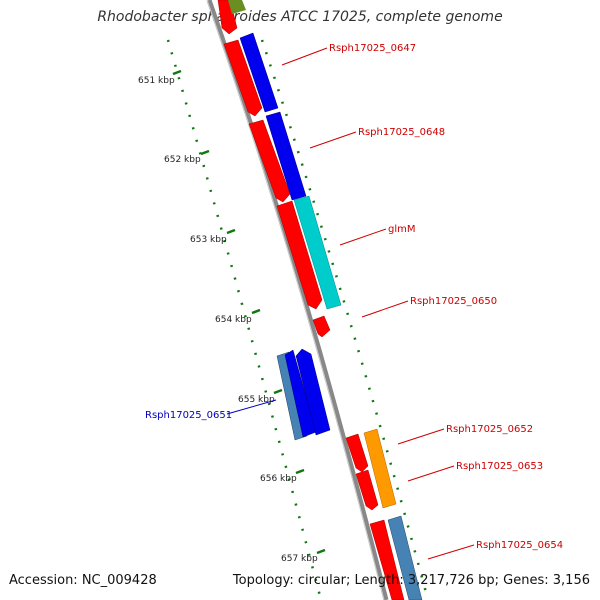  Describe the element at coordinates (499, 466) in the screenshot. I see `gene-label-0653: Rsph17025_0653` at that location.